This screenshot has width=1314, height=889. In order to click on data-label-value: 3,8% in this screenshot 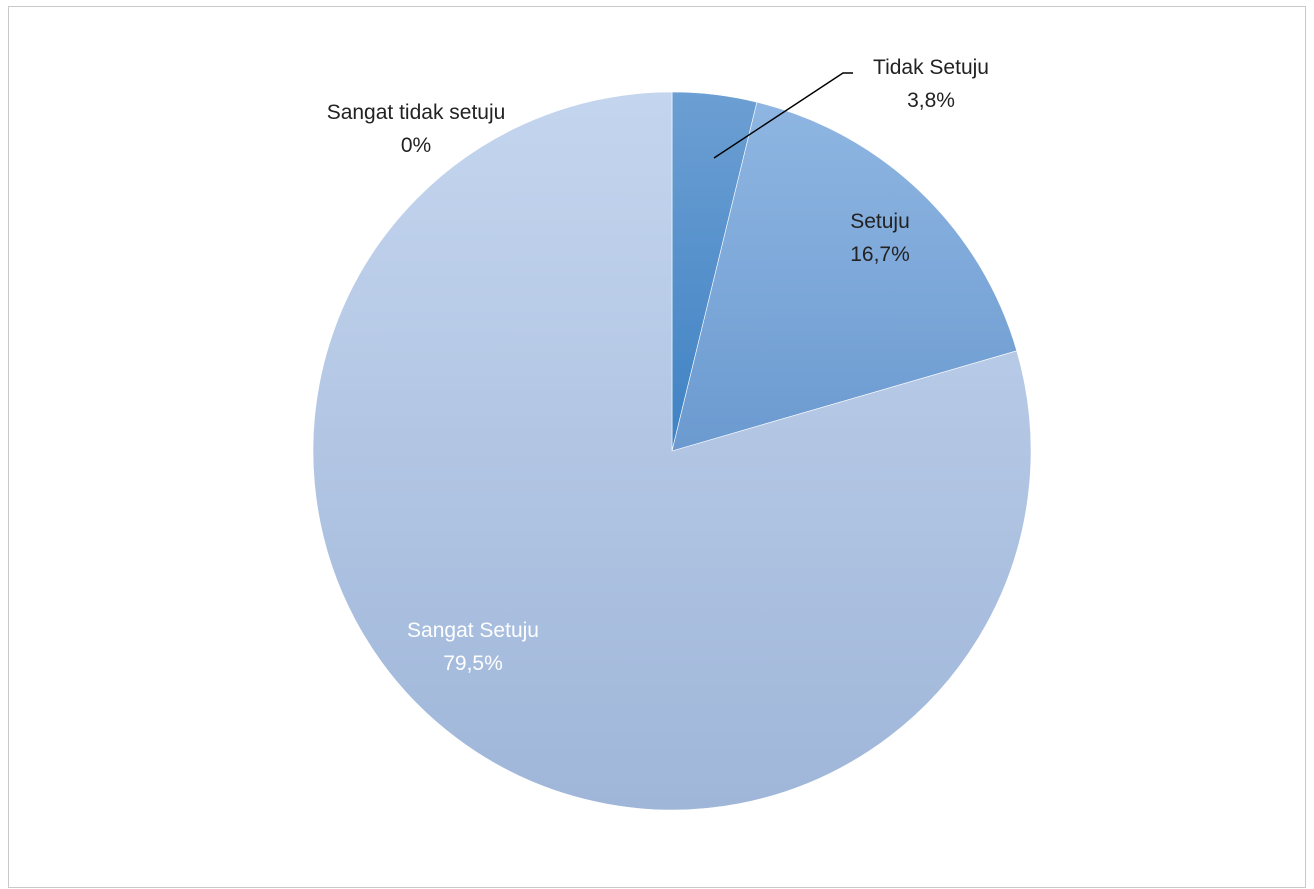, I will do `click(931, 100)`.